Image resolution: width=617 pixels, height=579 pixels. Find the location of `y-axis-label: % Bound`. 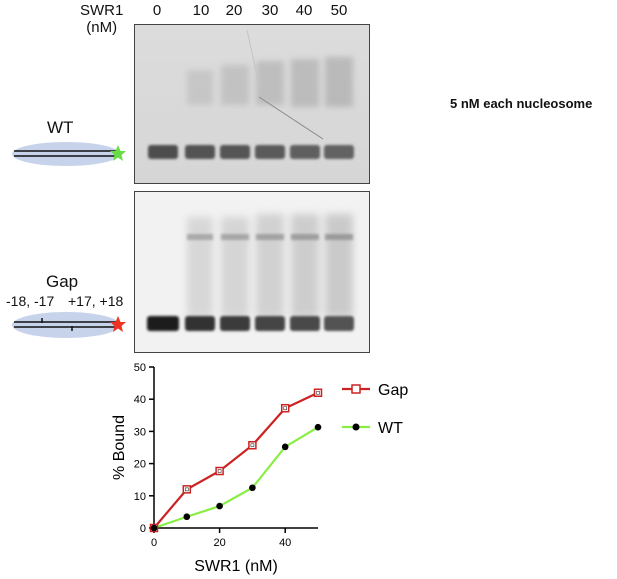

y-axis-label: % Bound is located at coordinates (119, 447).